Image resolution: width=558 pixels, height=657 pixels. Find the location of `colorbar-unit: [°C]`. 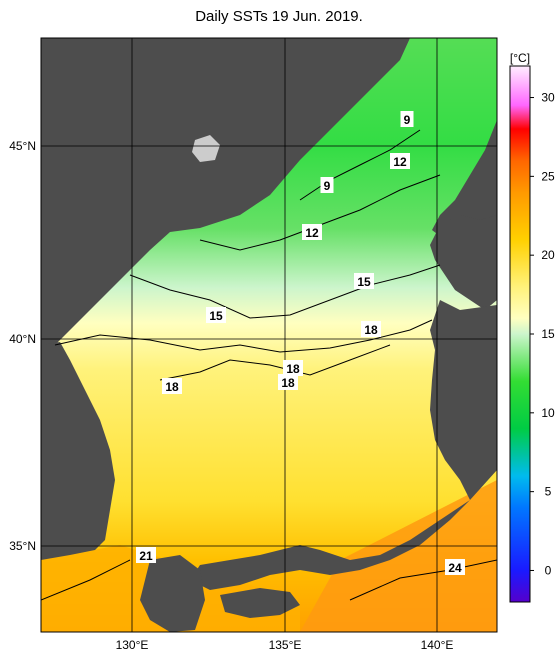

colorbar-unit: [°C] is located at coordinates (520, 58).